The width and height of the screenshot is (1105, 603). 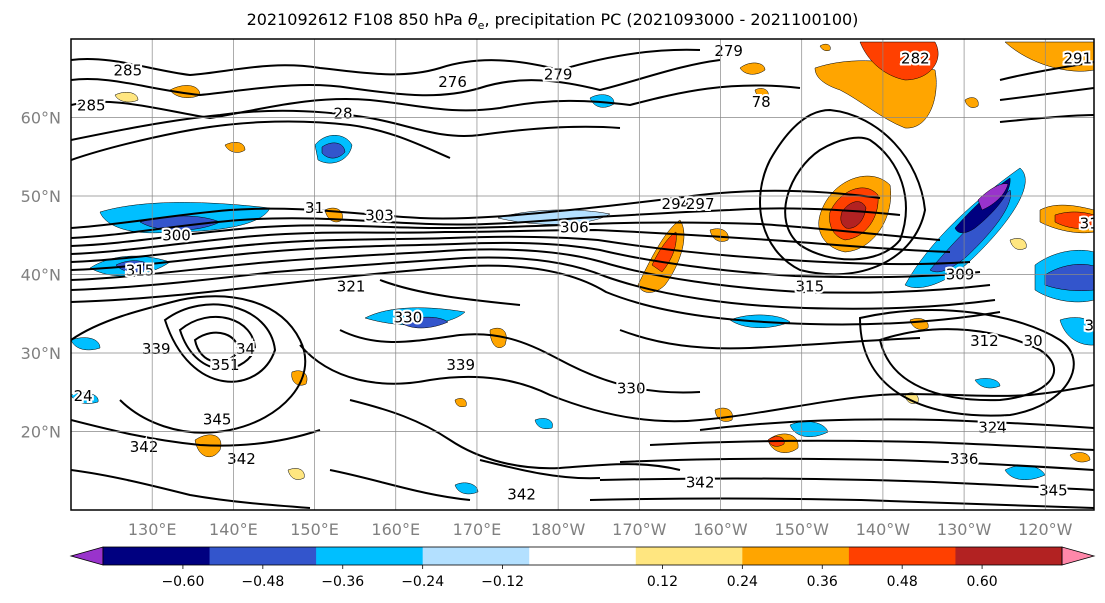 I want to click on contour-label: 351, so click(x=225, y=365).